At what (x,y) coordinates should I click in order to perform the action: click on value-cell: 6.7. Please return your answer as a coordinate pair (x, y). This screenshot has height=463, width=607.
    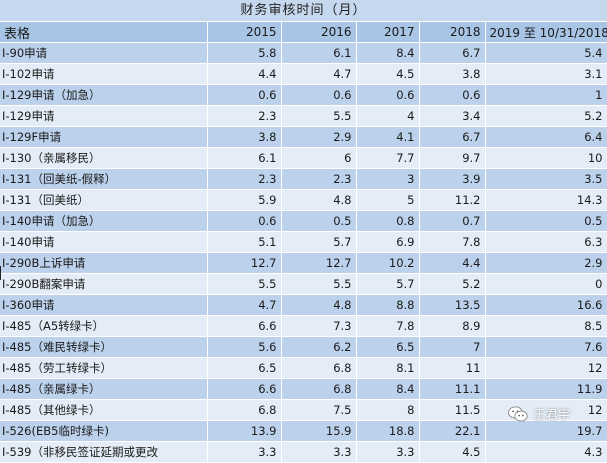
    Looking at the image, I should click on (452, 137).